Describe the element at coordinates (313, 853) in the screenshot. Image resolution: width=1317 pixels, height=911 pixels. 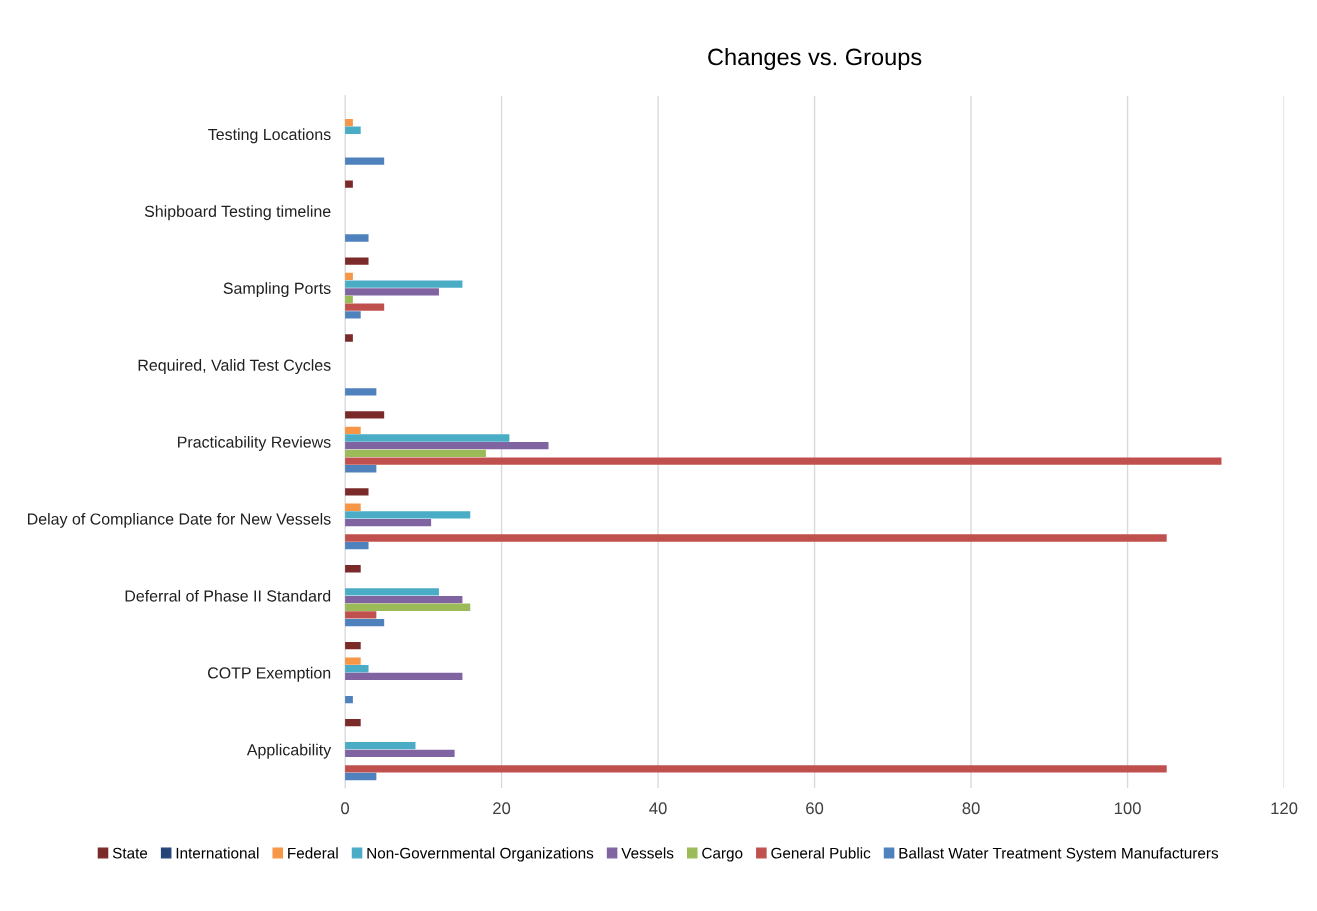
I see `legend-label: Federal` at that location.